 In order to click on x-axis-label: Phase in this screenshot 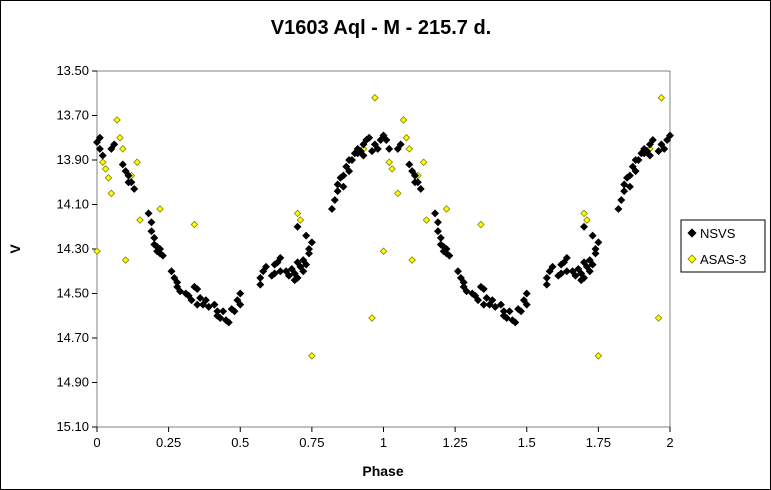, I will do `click(382, 471)`.